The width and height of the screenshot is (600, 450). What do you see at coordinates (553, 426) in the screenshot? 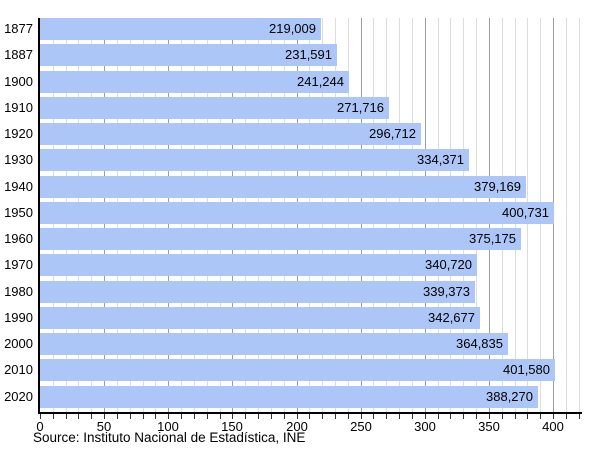
I see `x-axis-tick-label-400: 400` at bounding box center [553, 426].